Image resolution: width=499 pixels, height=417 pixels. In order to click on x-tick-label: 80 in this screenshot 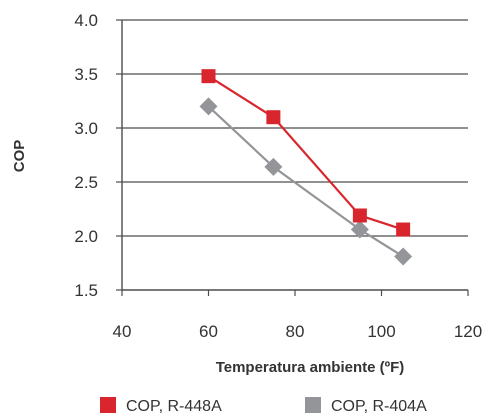, I will do `click(295, 331)`.